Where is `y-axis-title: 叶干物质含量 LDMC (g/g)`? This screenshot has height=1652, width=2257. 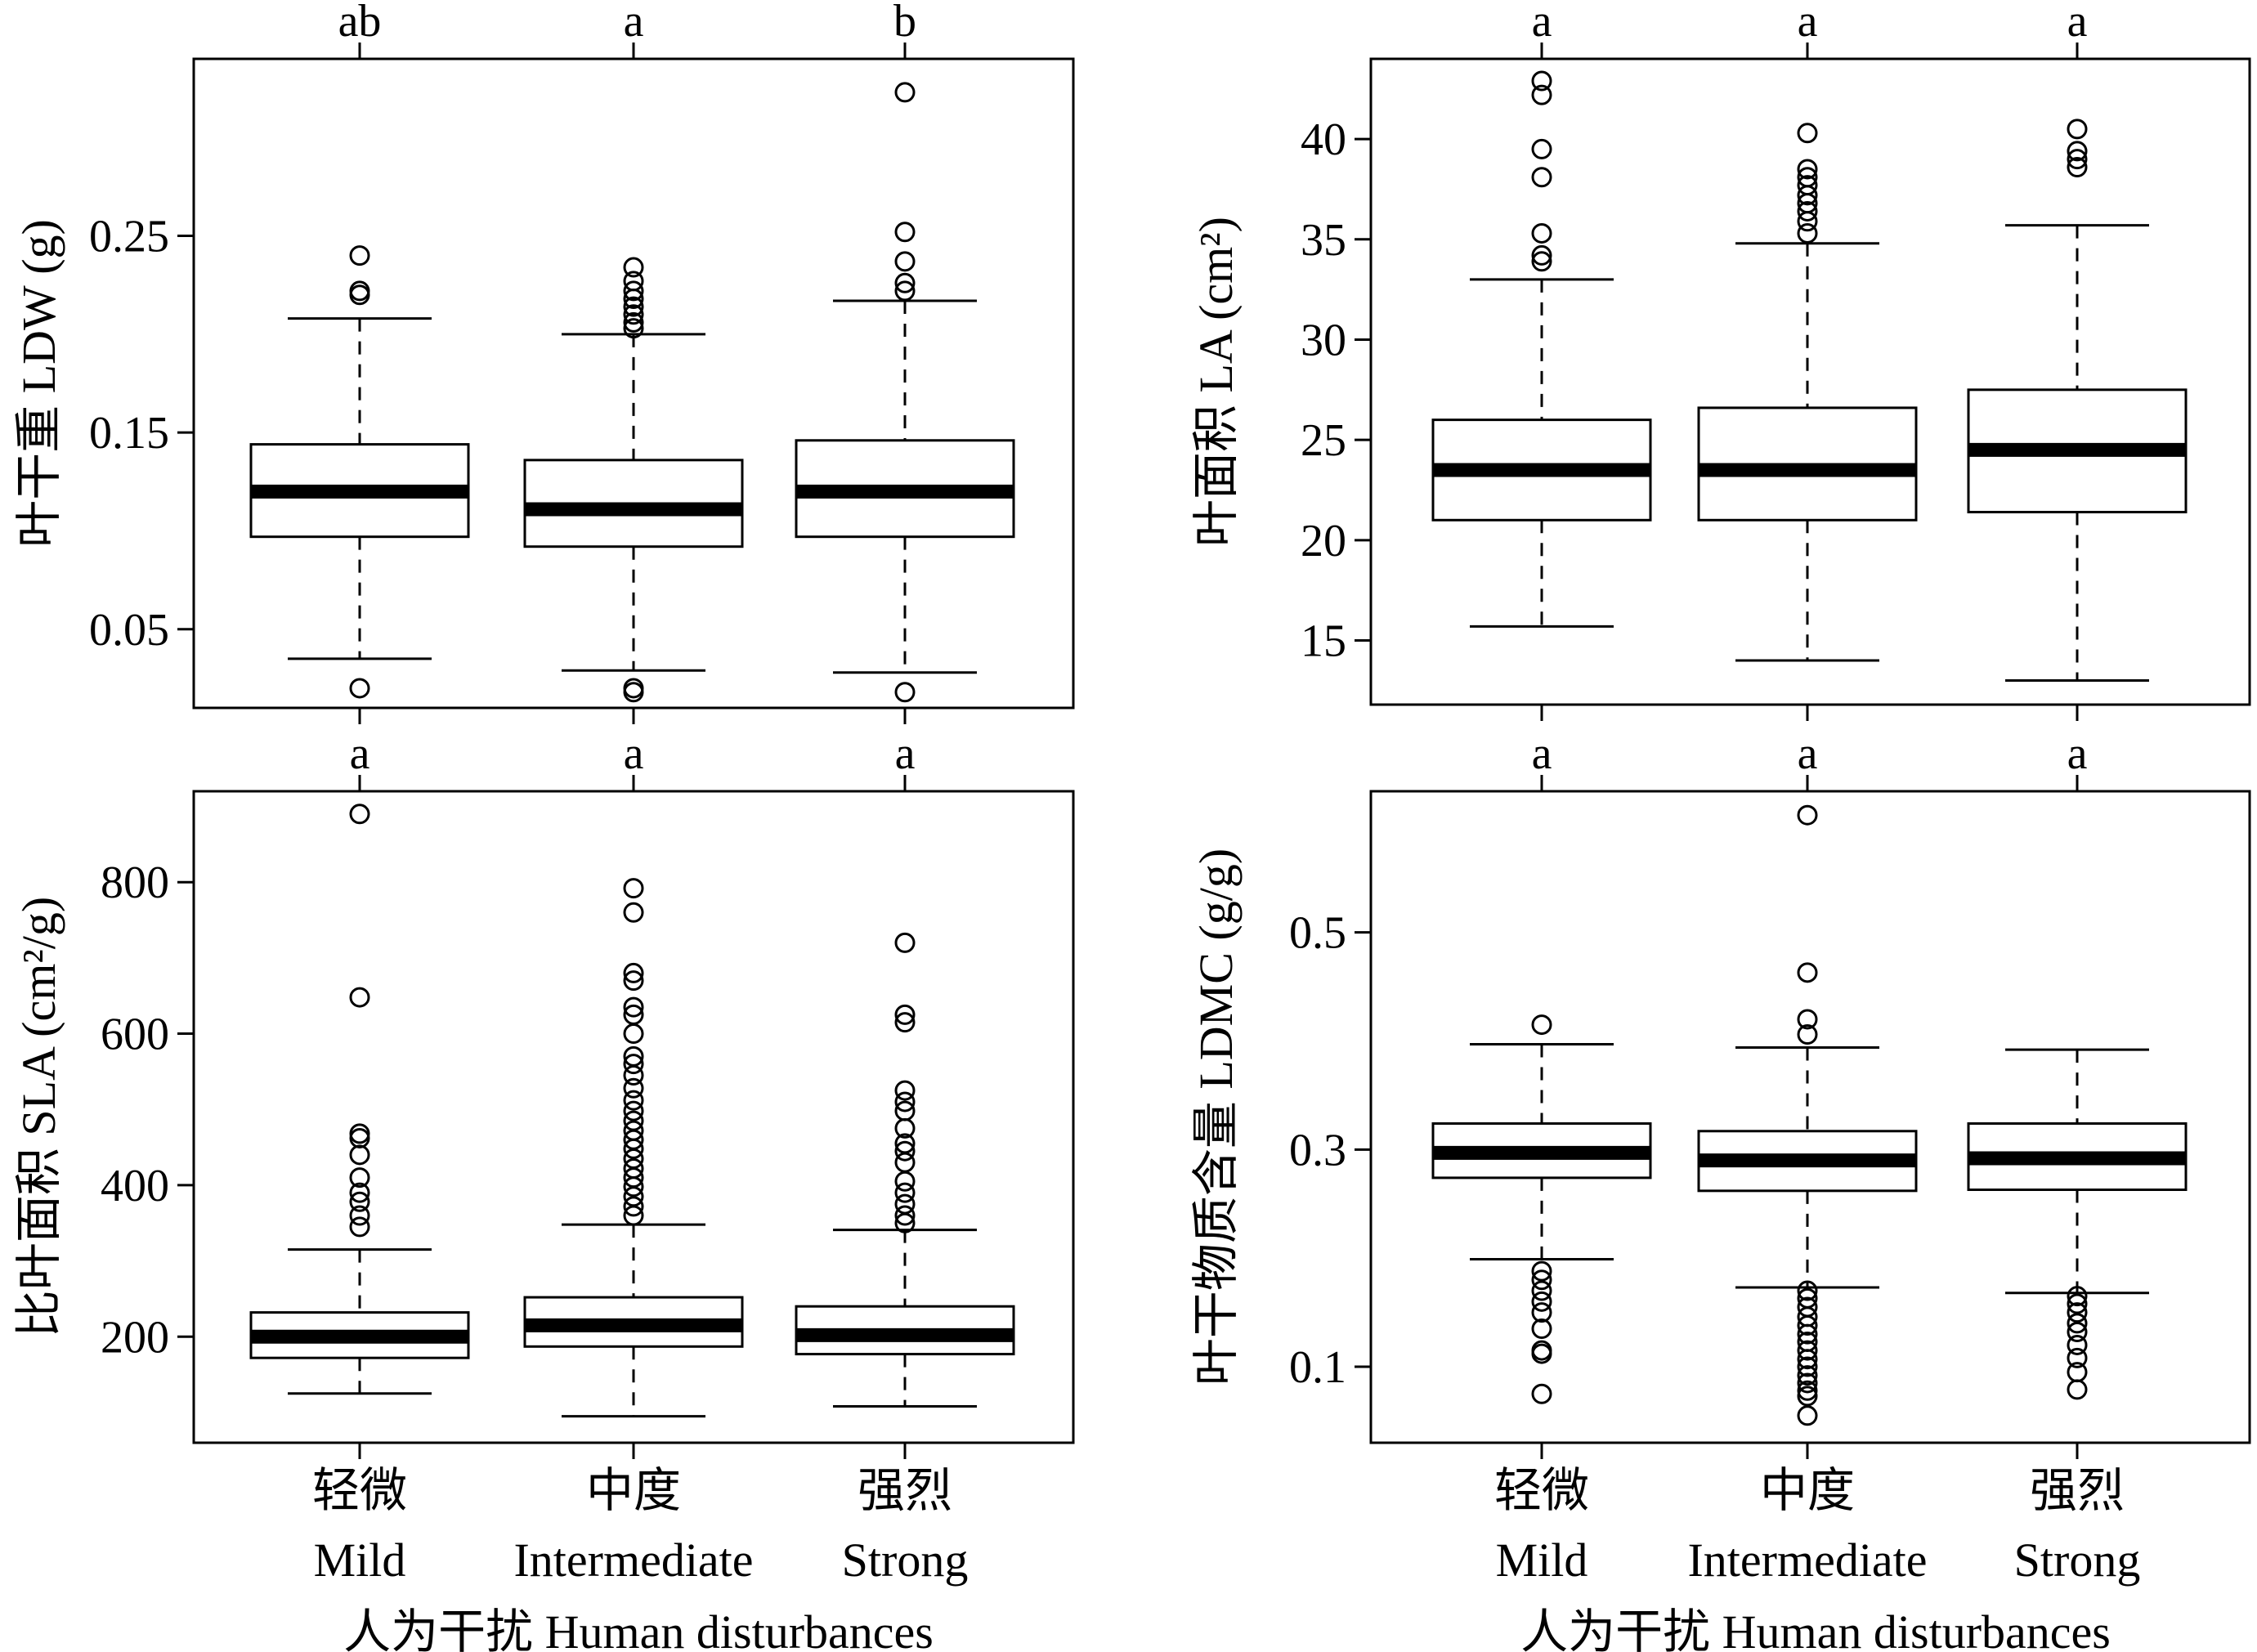
y-axis-title: 叶干物质含量 LDMC (g/g) is located at coordinates (1216, 1117).